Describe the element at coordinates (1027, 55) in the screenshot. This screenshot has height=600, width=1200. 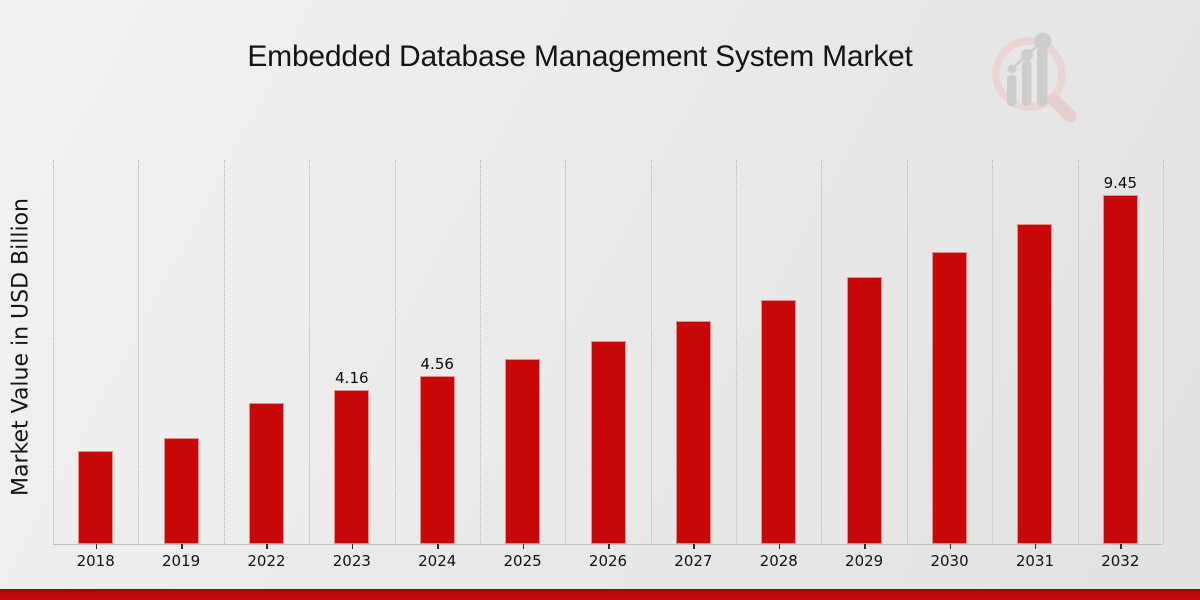
I see `logo-dot-medium` at that location.